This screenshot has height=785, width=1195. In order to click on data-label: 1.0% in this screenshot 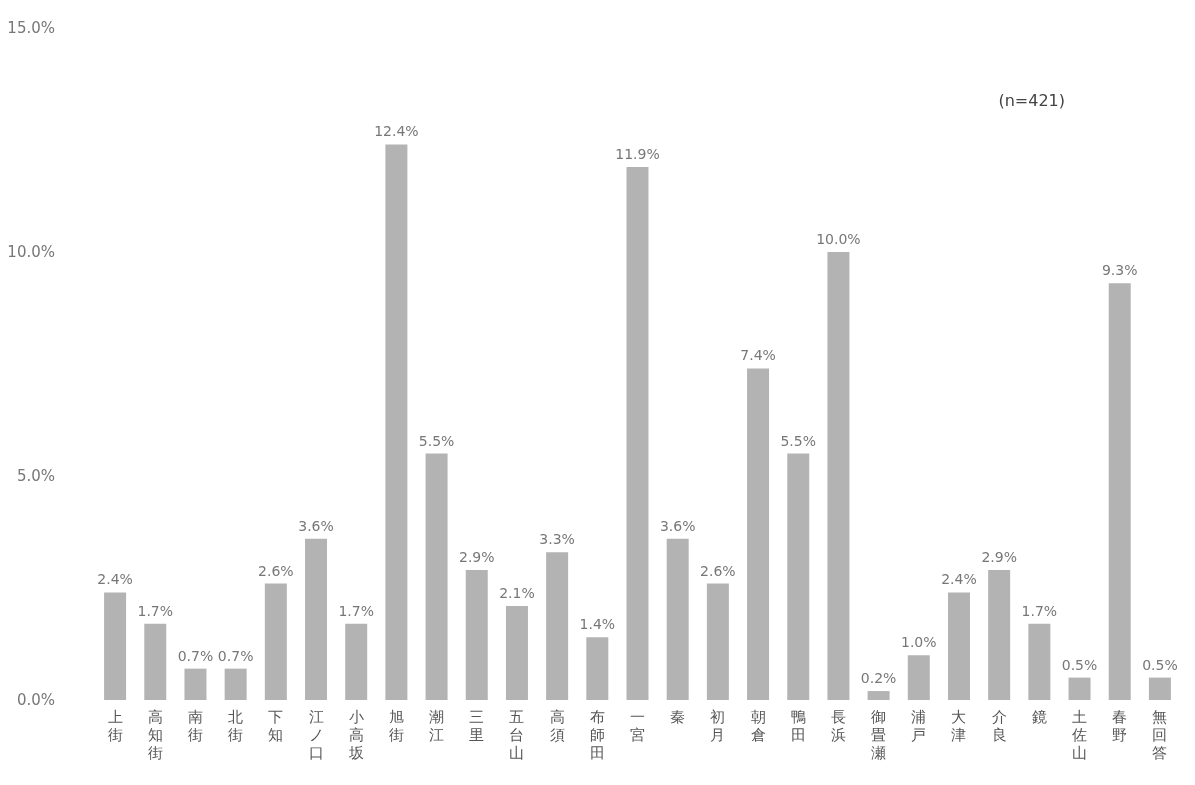, I will do `click(919, 642)`.